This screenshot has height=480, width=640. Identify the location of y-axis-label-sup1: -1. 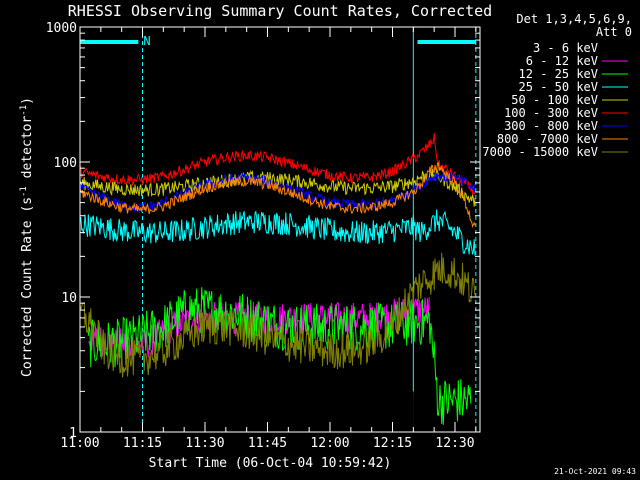
(24, 191).